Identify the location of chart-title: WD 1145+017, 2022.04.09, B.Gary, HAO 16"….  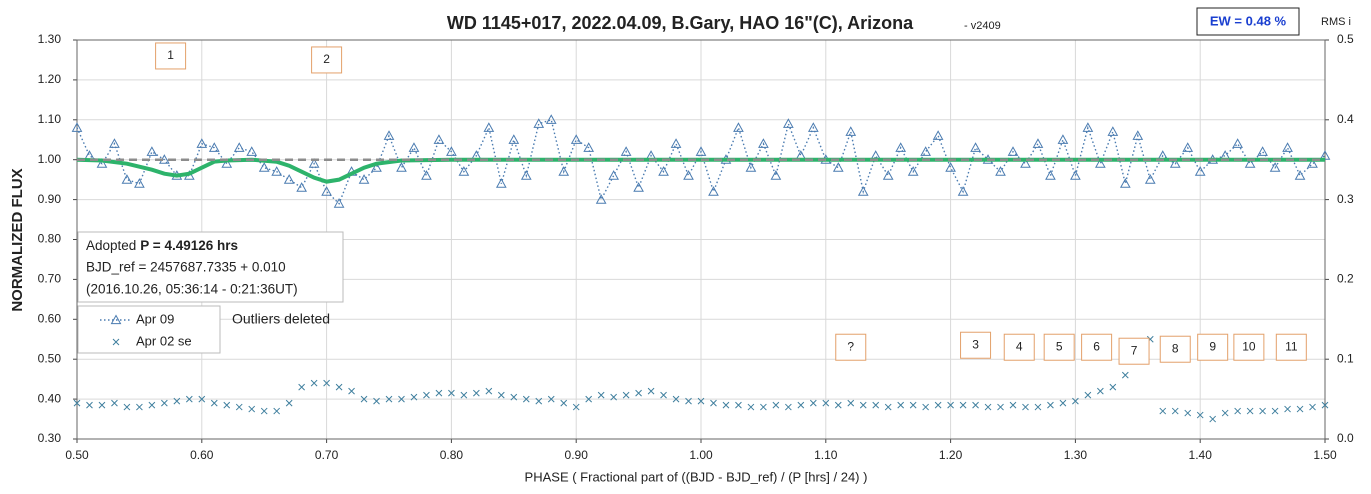
(680, 23).